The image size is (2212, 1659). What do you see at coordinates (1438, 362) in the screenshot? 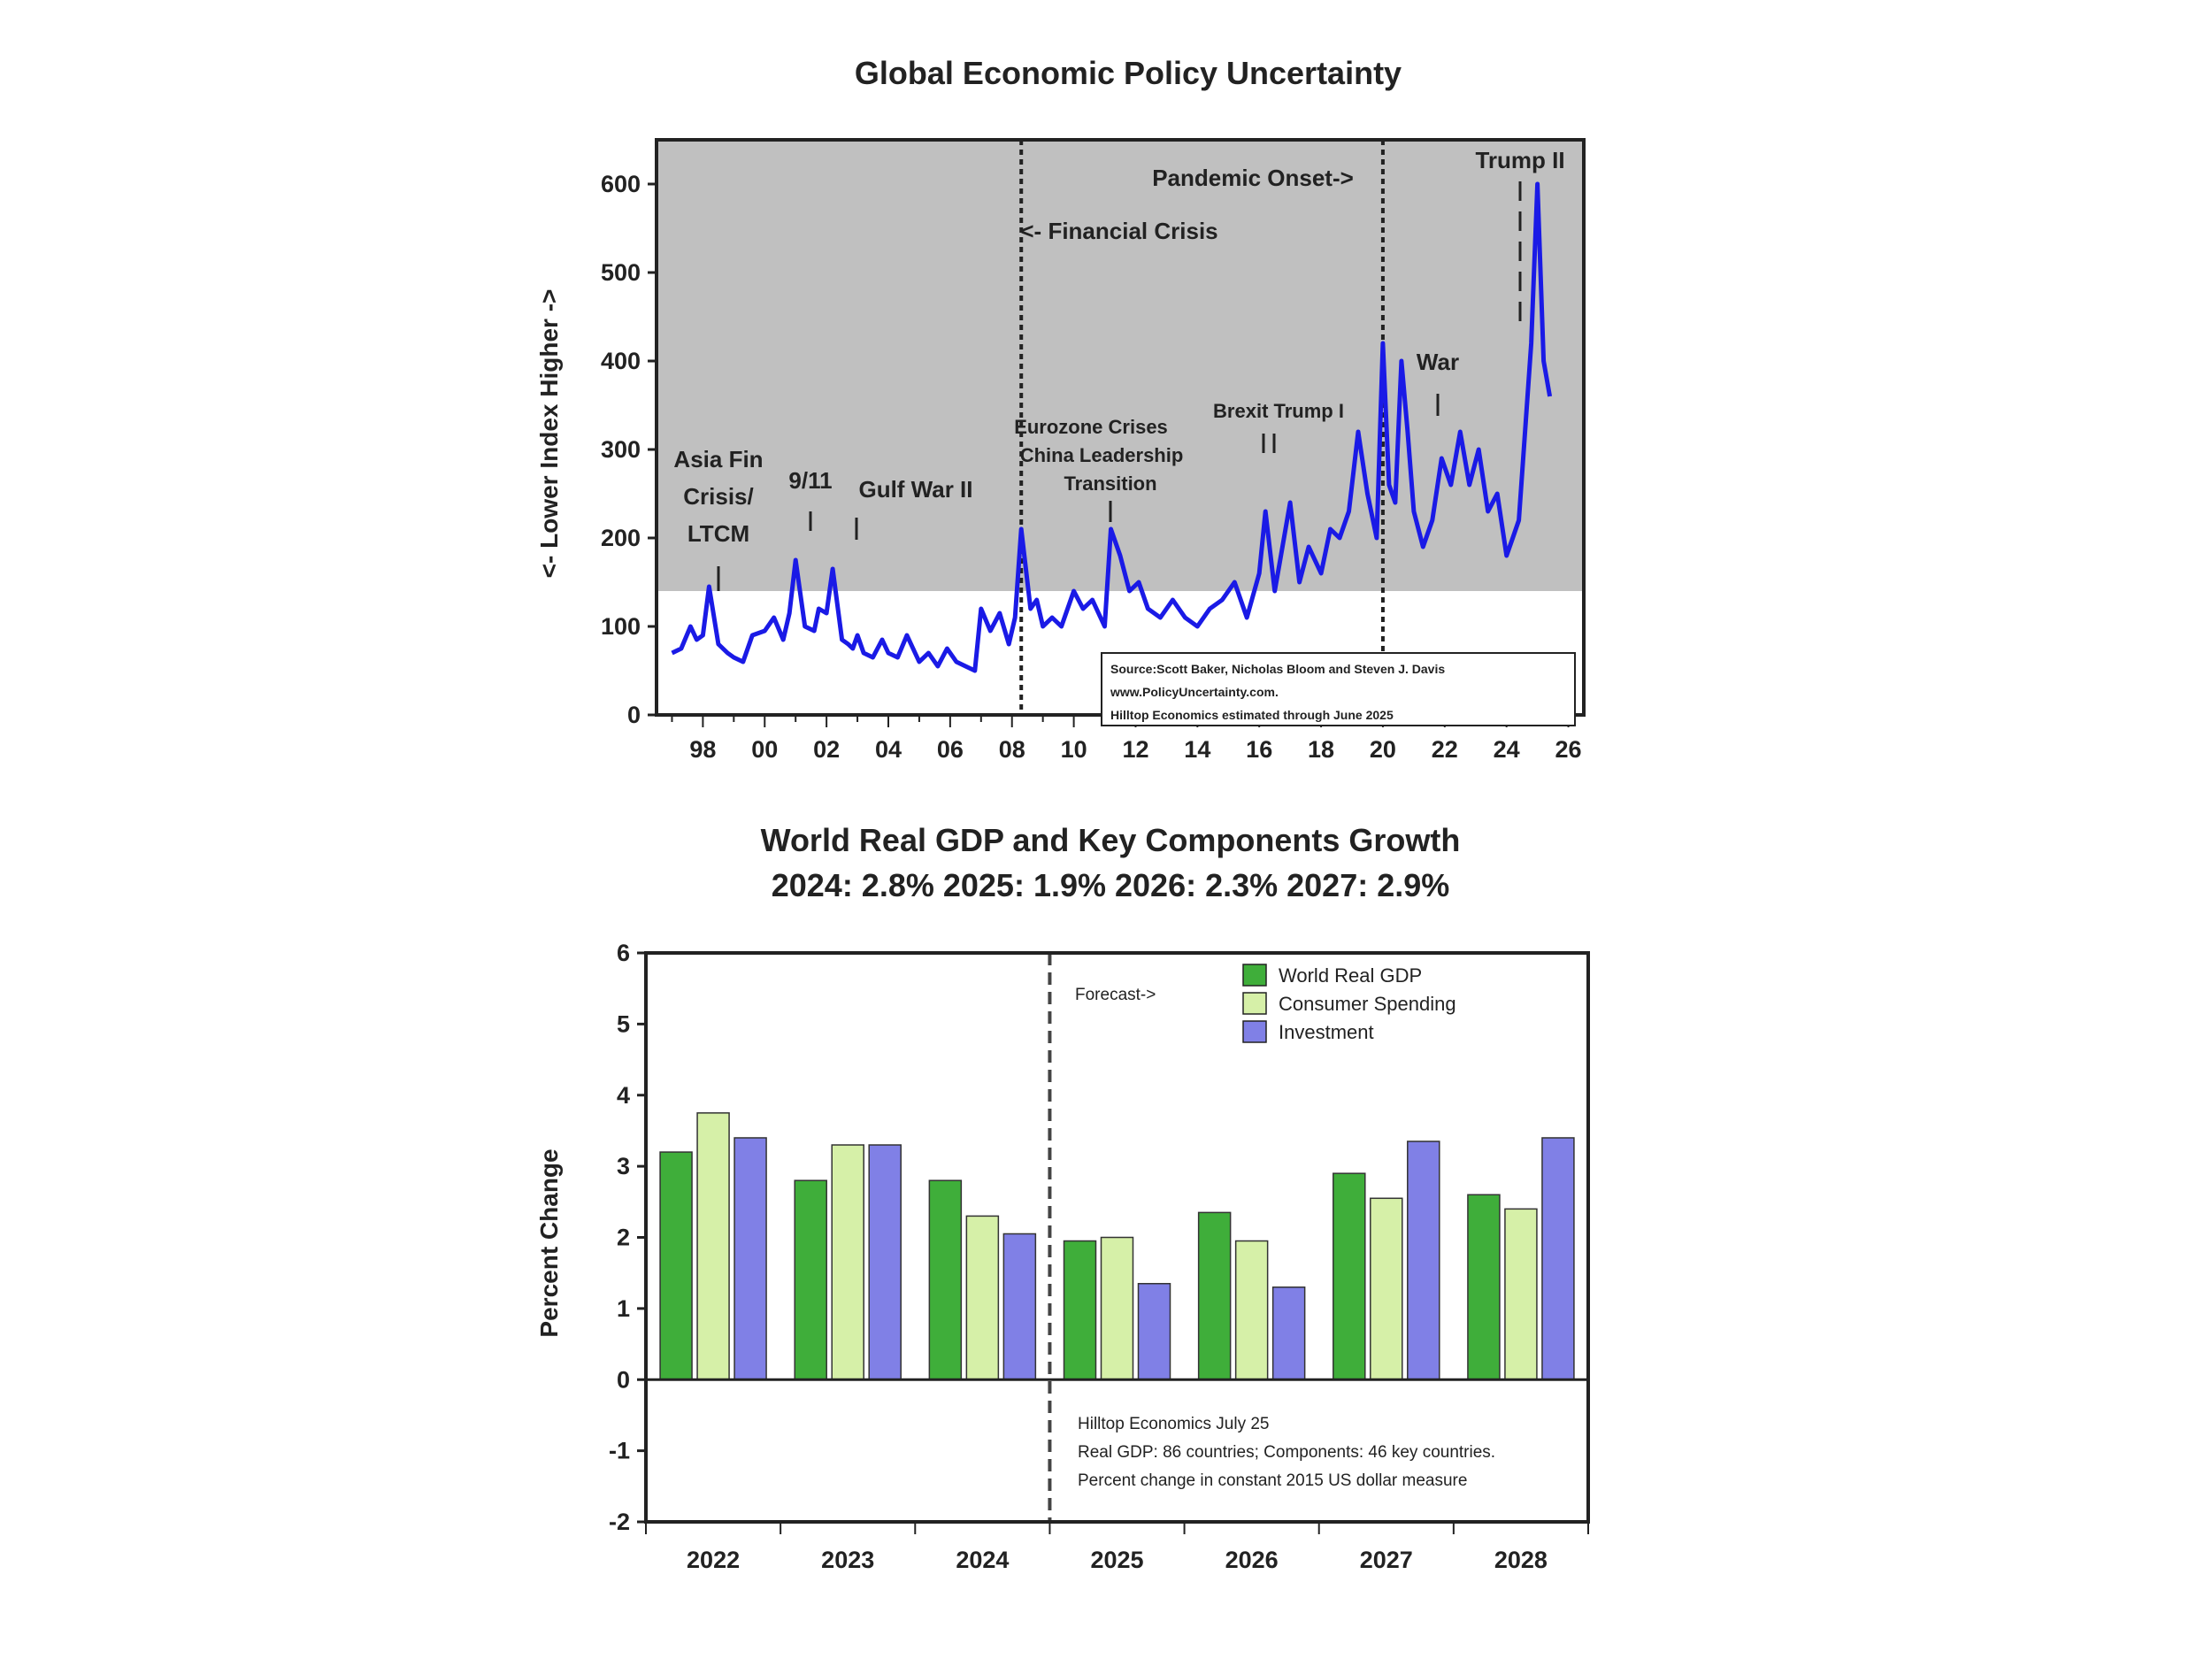
I see `annotation: War` at bounding box center [1438, 362].